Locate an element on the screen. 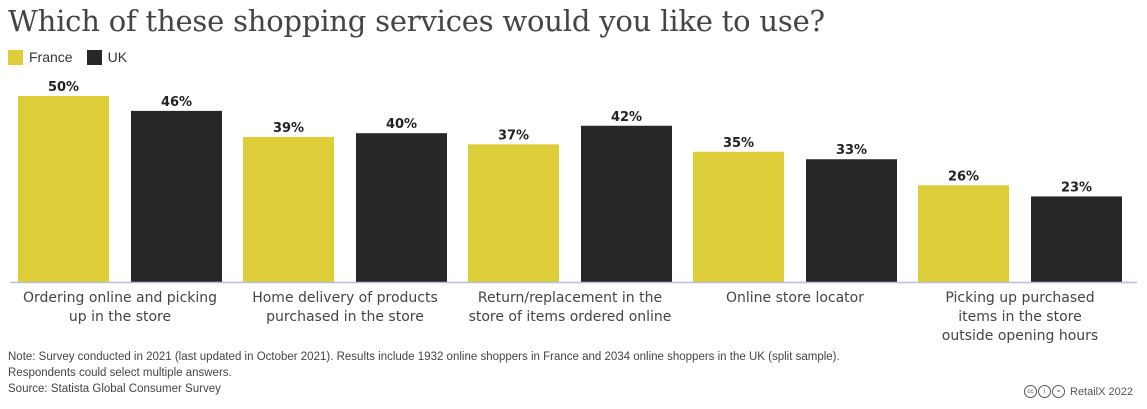  credit: cc i = RetailX 2022 is located at coordinates (1078, 391).